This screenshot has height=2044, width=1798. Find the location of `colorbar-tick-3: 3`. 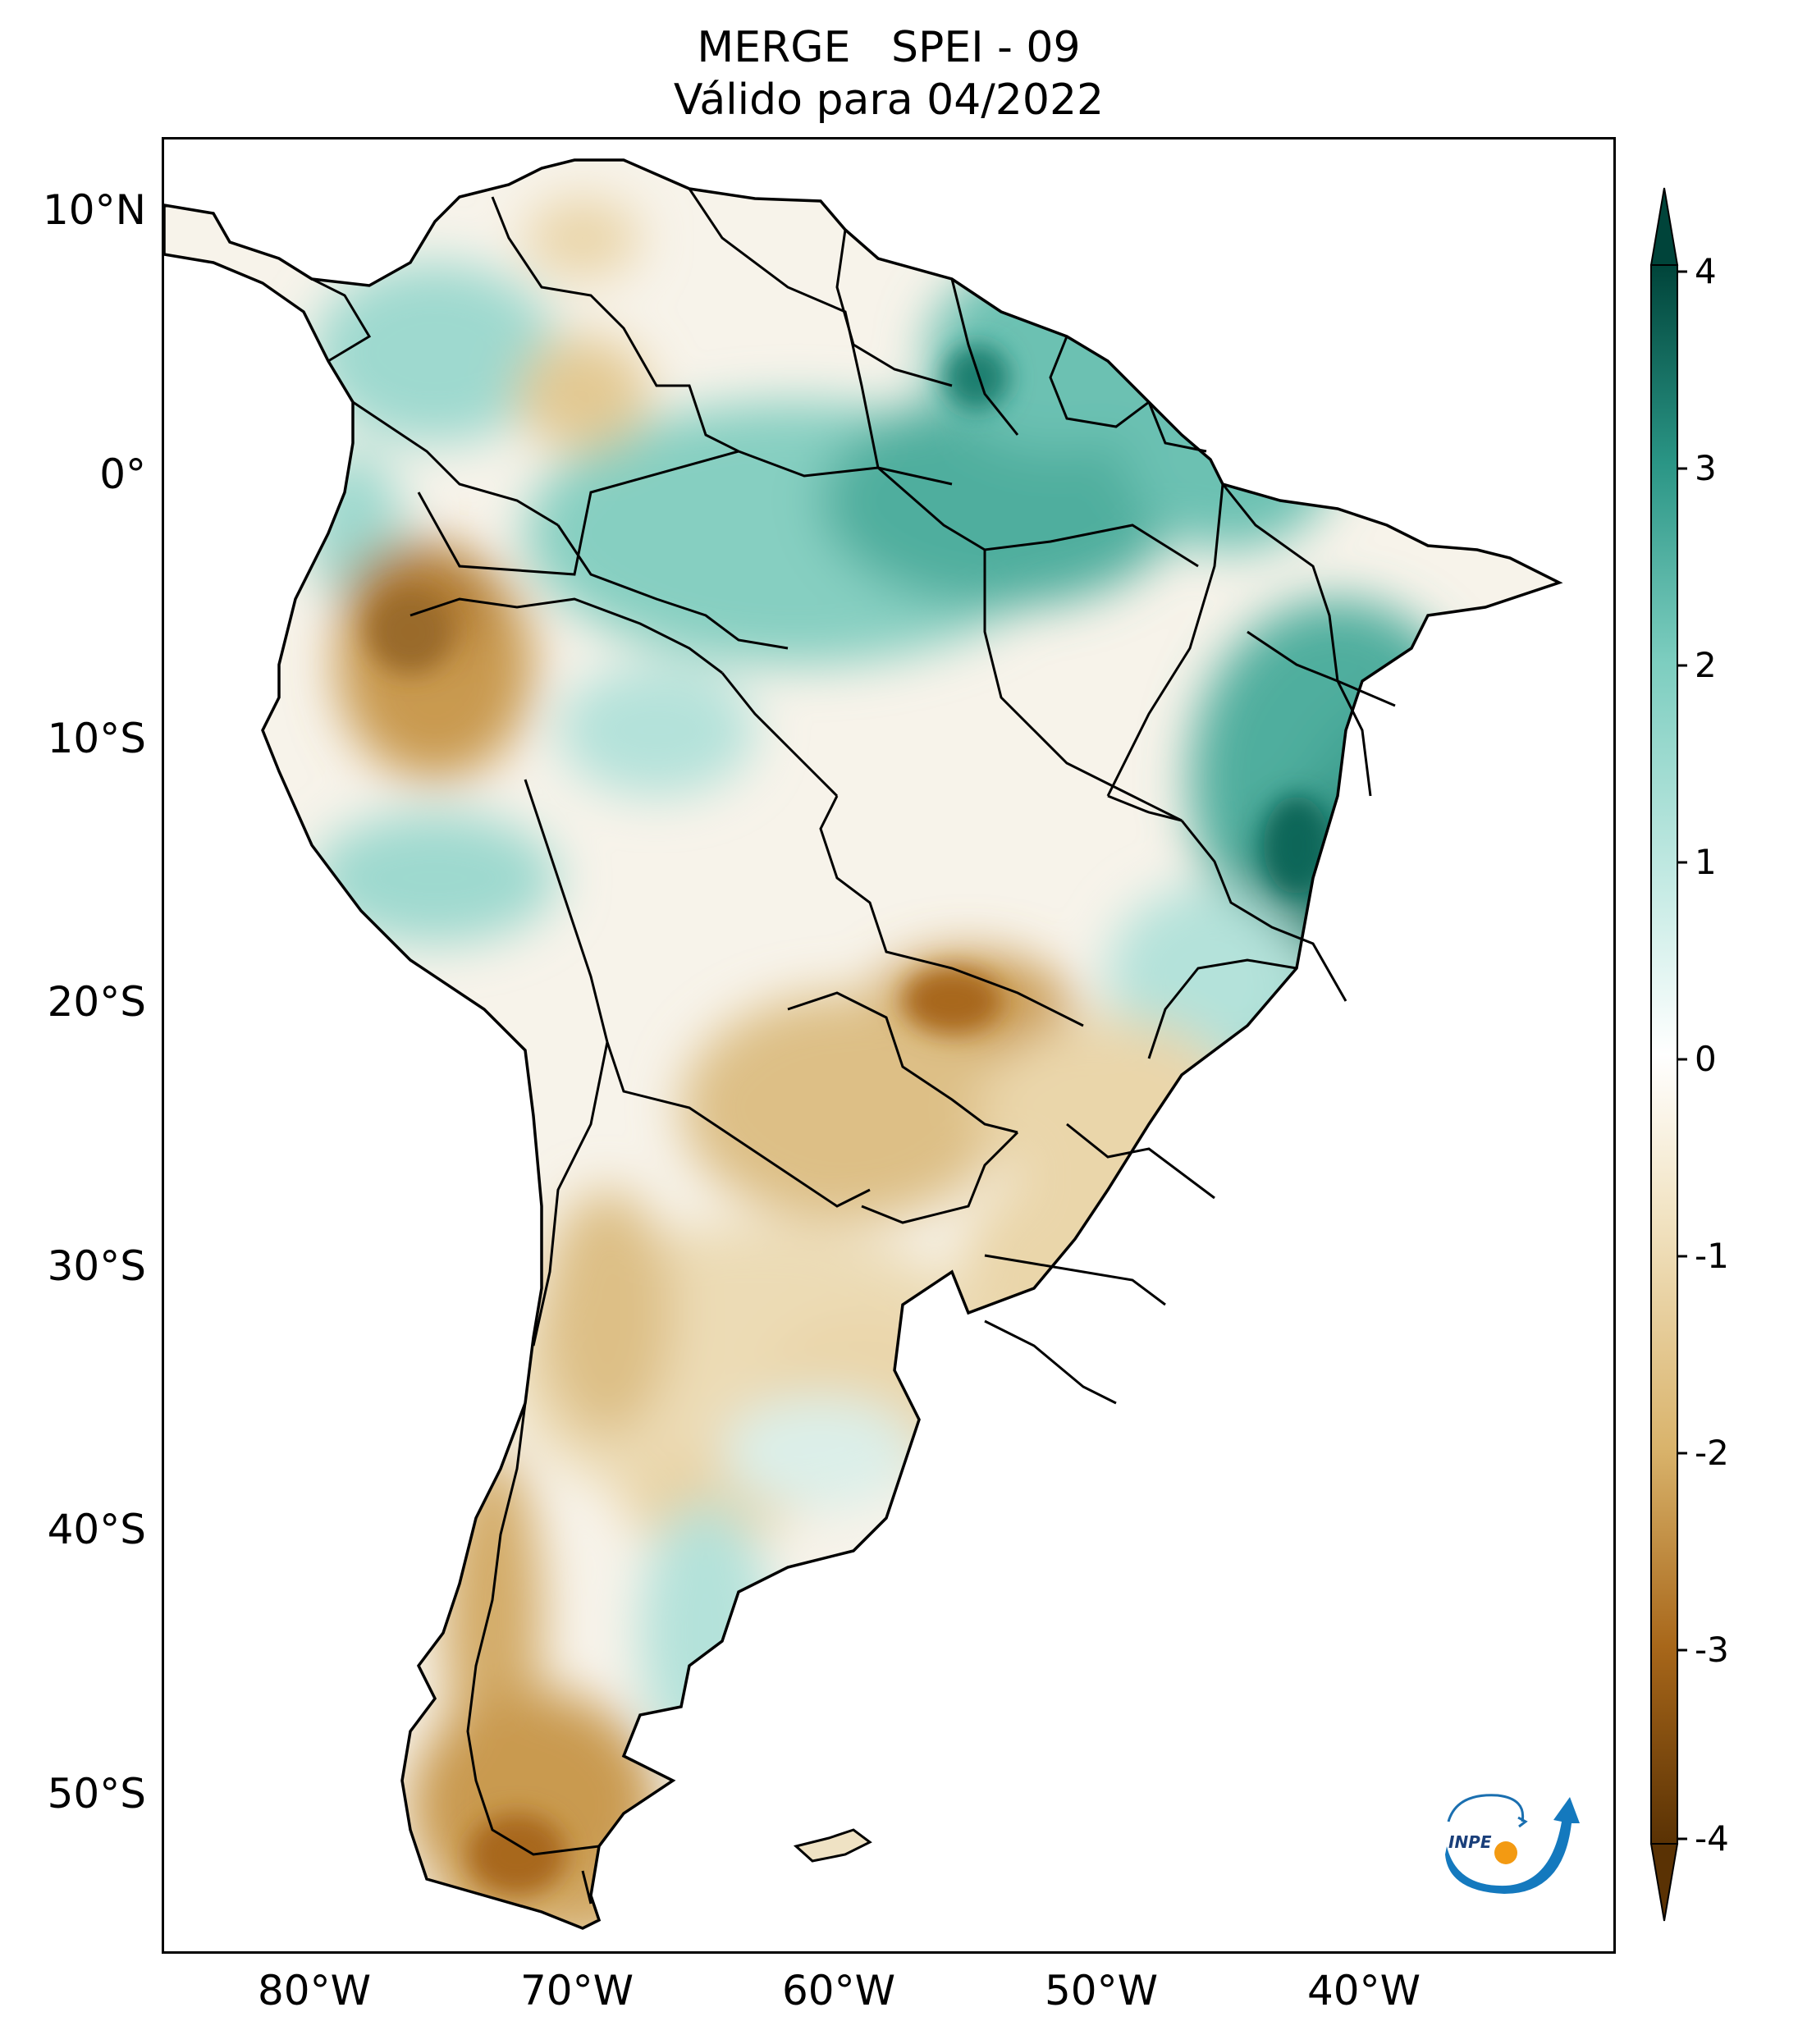

colorbar-tick-3: 3 is located at coordinates (1706, 468).